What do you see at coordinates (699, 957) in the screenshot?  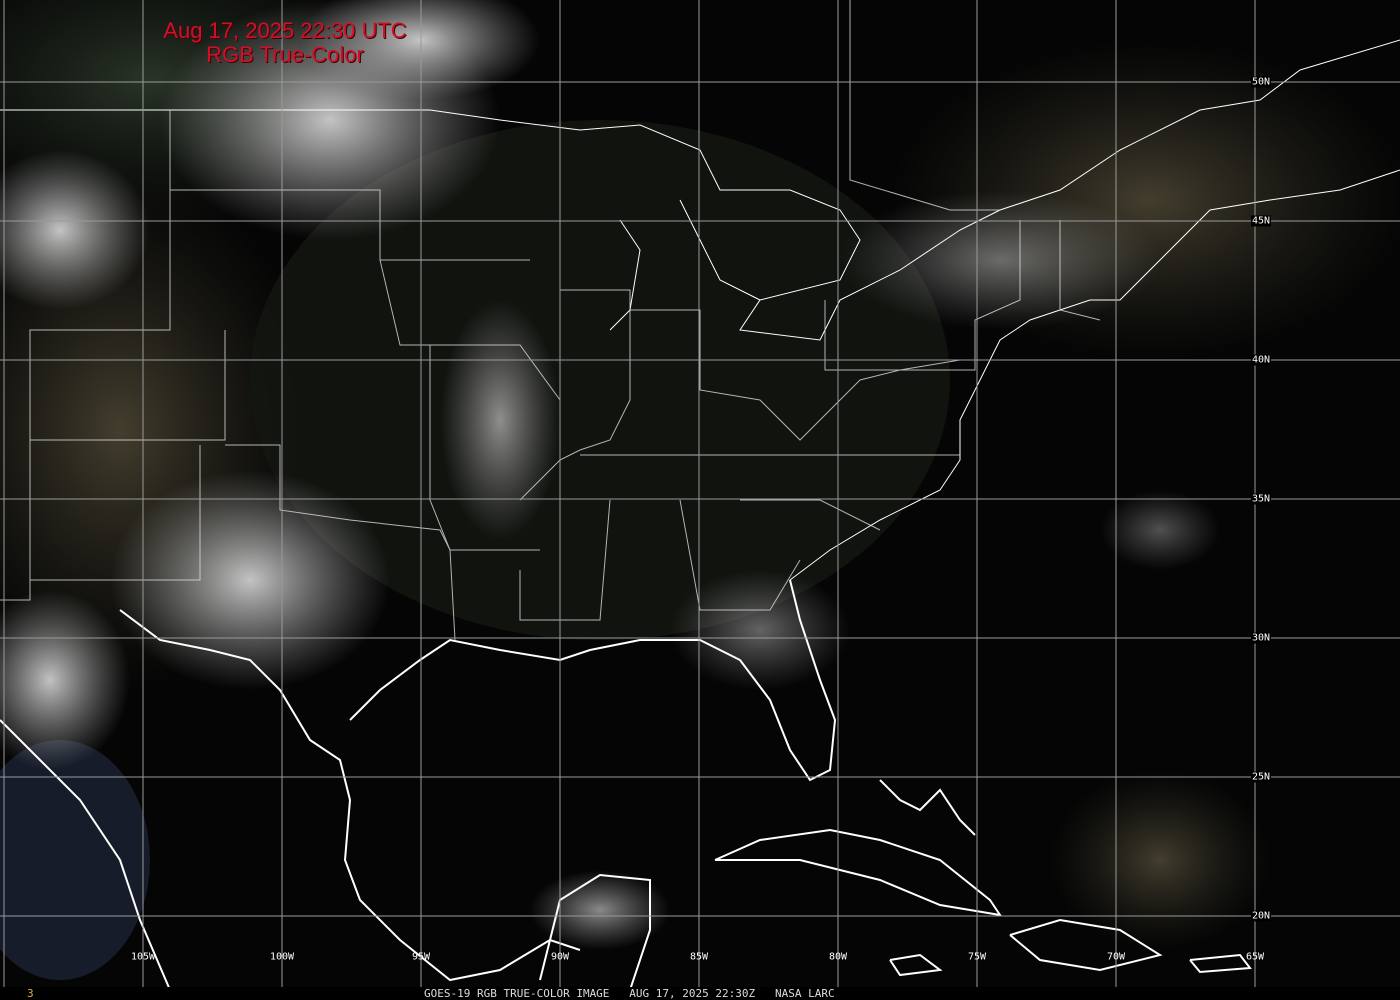 I see `longitude-label: 85W` at bounding box center [699, 957].